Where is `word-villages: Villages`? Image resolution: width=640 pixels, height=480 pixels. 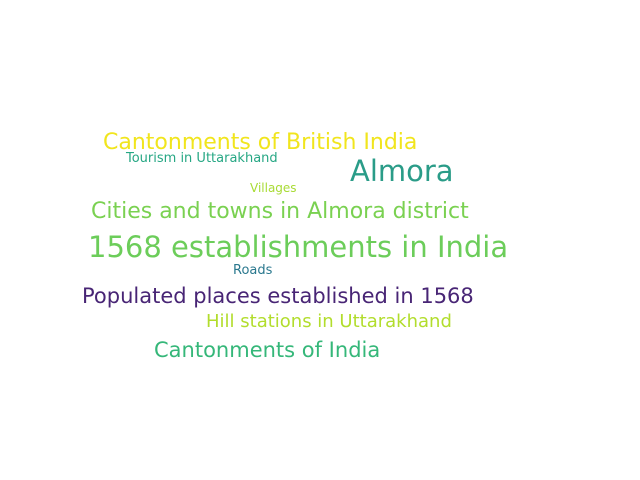
word-villages: Villages is located at coordinates (273, 188).